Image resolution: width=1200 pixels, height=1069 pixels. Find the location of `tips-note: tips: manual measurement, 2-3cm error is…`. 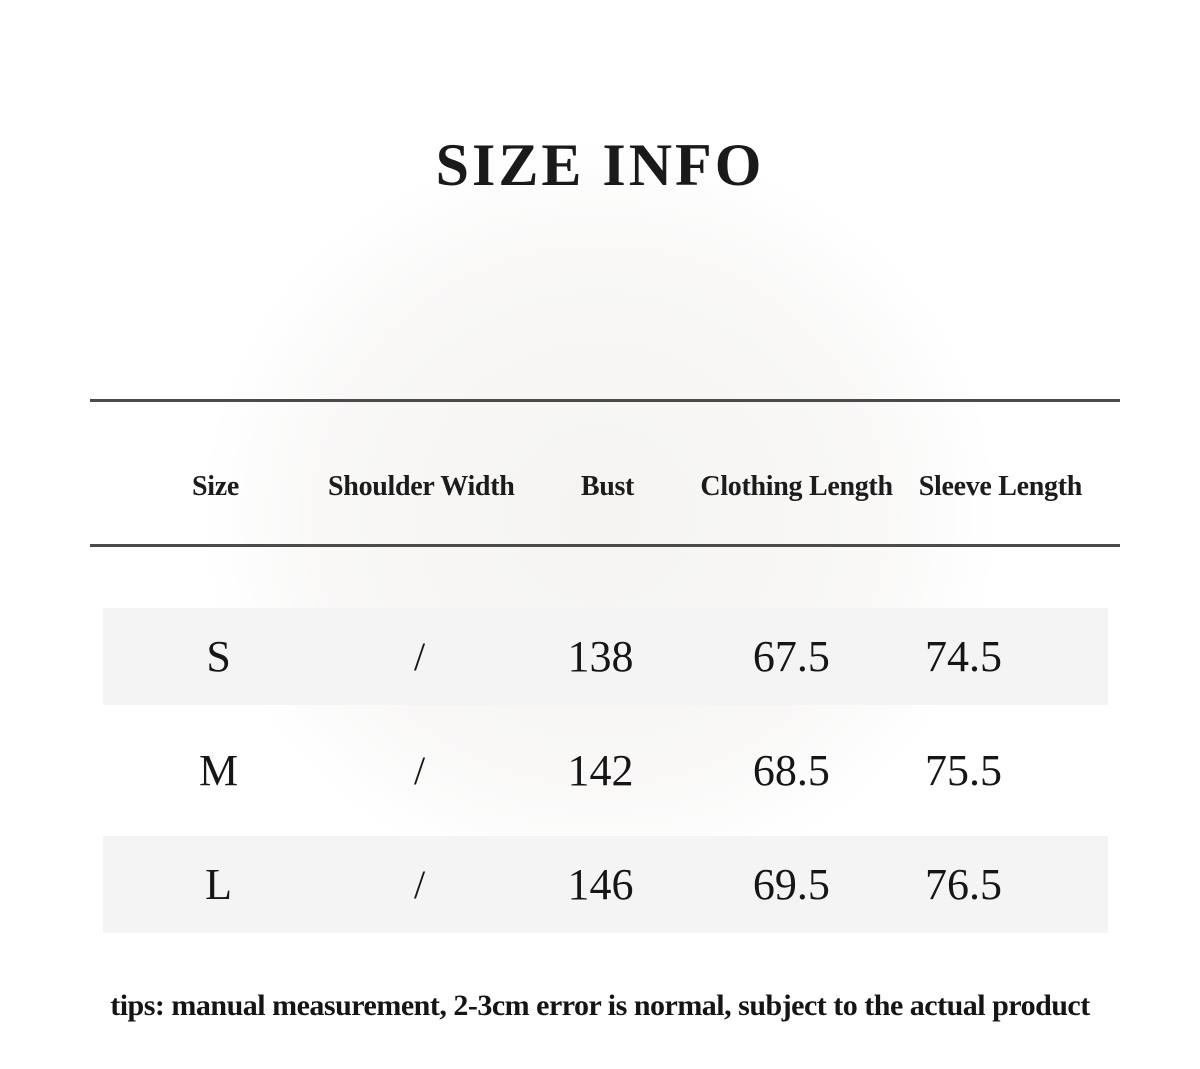

tips-note: tips: manual measurement, 2-3cm error is… is located at coordinates (600, 1005).